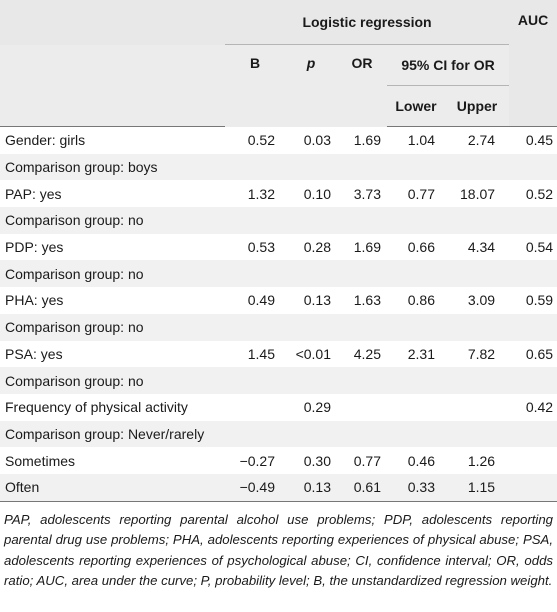 This screenshot has height=612, width=557. Describe the element at coordinates (278, 407) in the screenshot. I see `table-row: Frequency of physical activity 0.29 0.42` at that location.